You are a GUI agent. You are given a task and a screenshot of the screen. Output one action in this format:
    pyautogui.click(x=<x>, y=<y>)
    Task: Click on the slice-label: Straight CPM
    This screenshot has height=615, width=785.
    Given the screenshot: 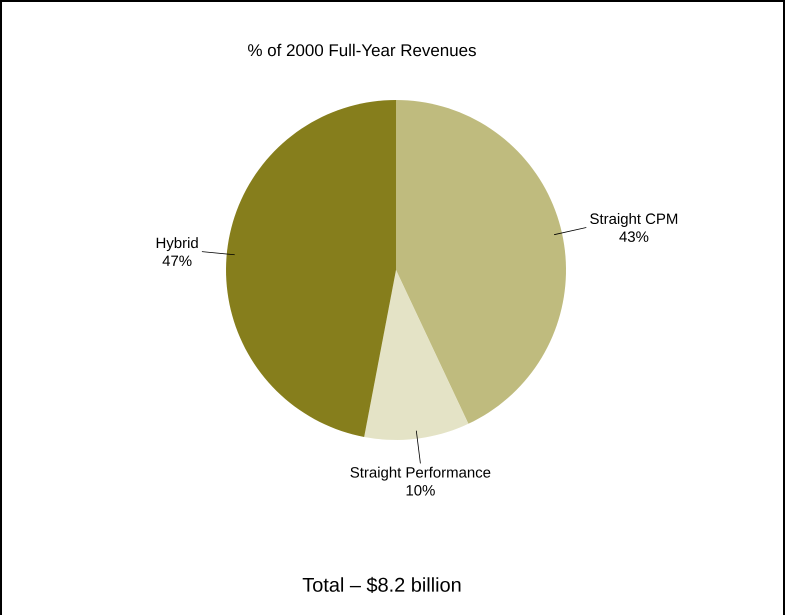 What is the action you would take?
    pyautogui.click(x=634, y=220)
    